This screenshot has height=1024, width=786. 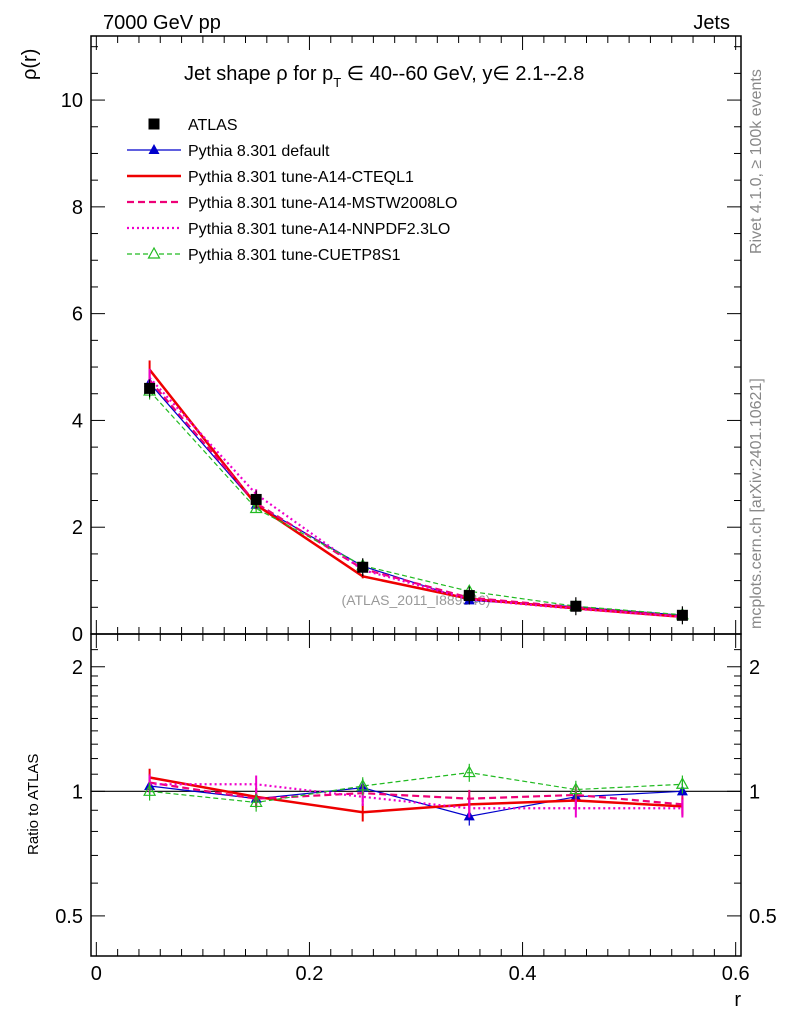 What do you see at coordinates (256, 507) in the screenshot?
I see `series-4-point` at bounding box center [256, 507].